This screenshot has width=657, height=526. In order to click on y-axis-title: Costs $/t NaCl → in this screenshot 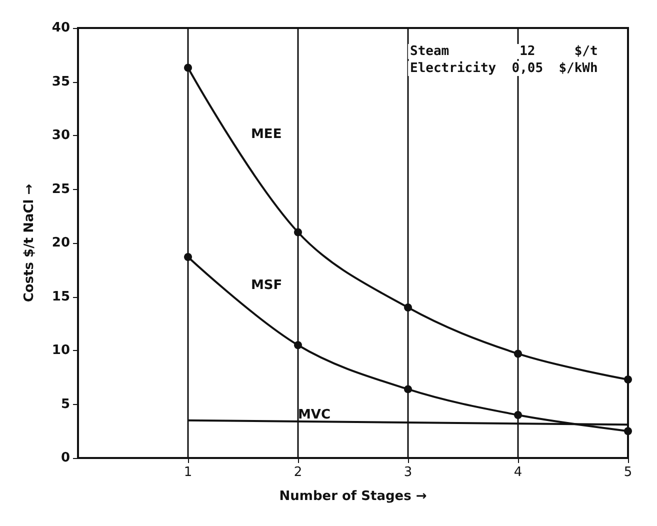, I will do `click(29, 243)`.